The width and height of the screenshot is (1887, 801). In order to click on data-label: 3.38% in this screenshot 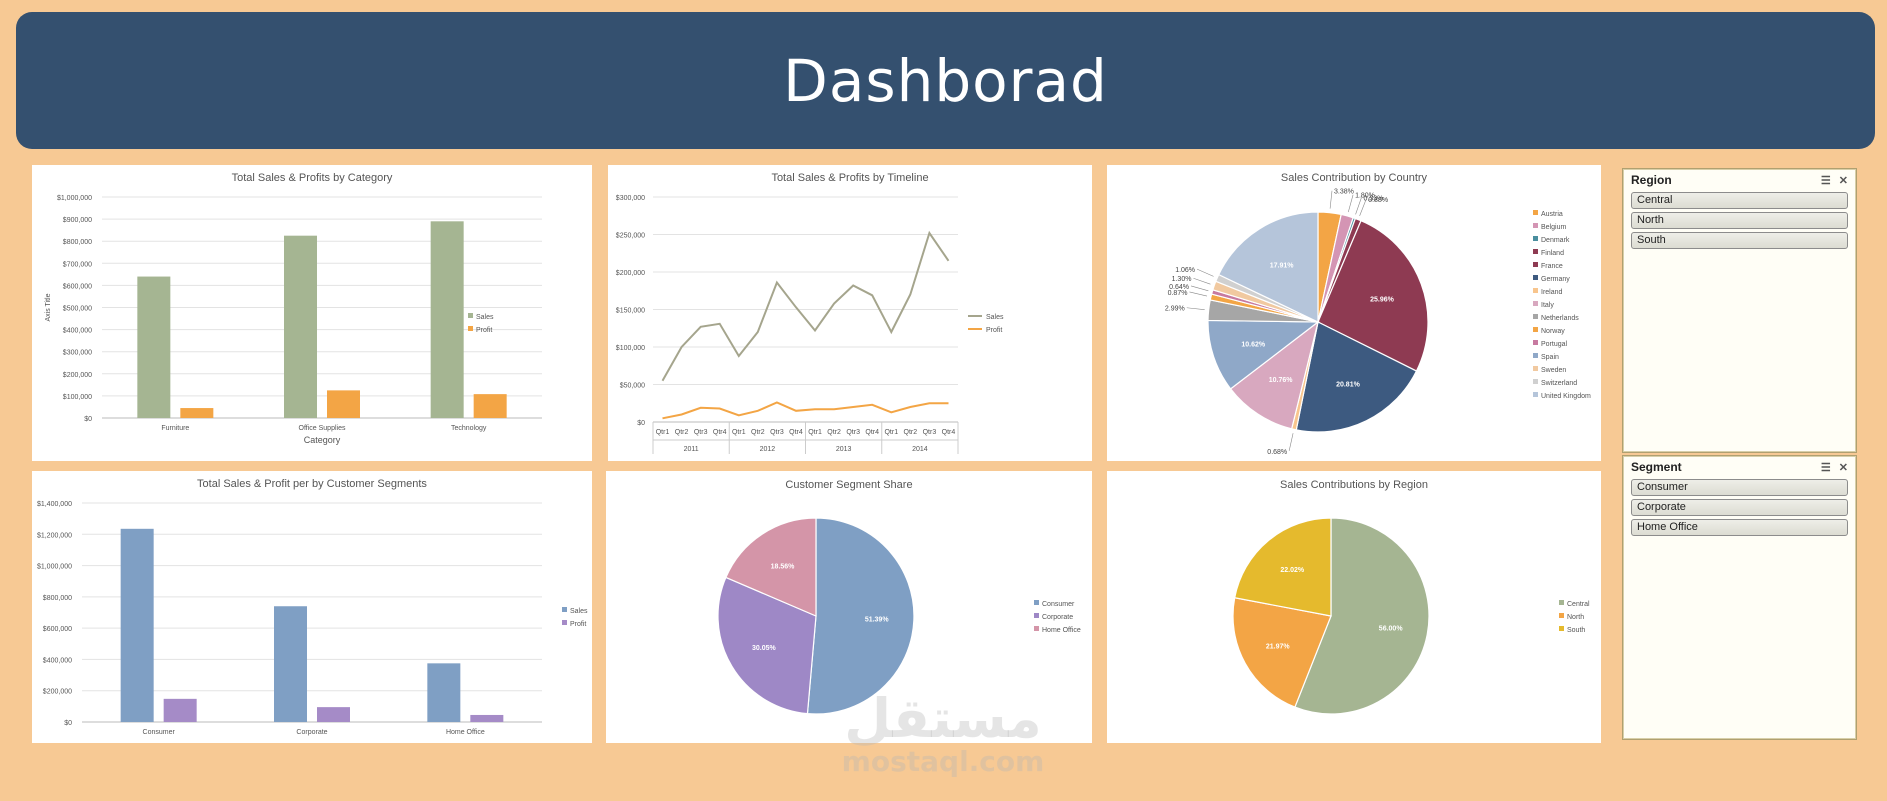, I will do `click(1344, 192)`.